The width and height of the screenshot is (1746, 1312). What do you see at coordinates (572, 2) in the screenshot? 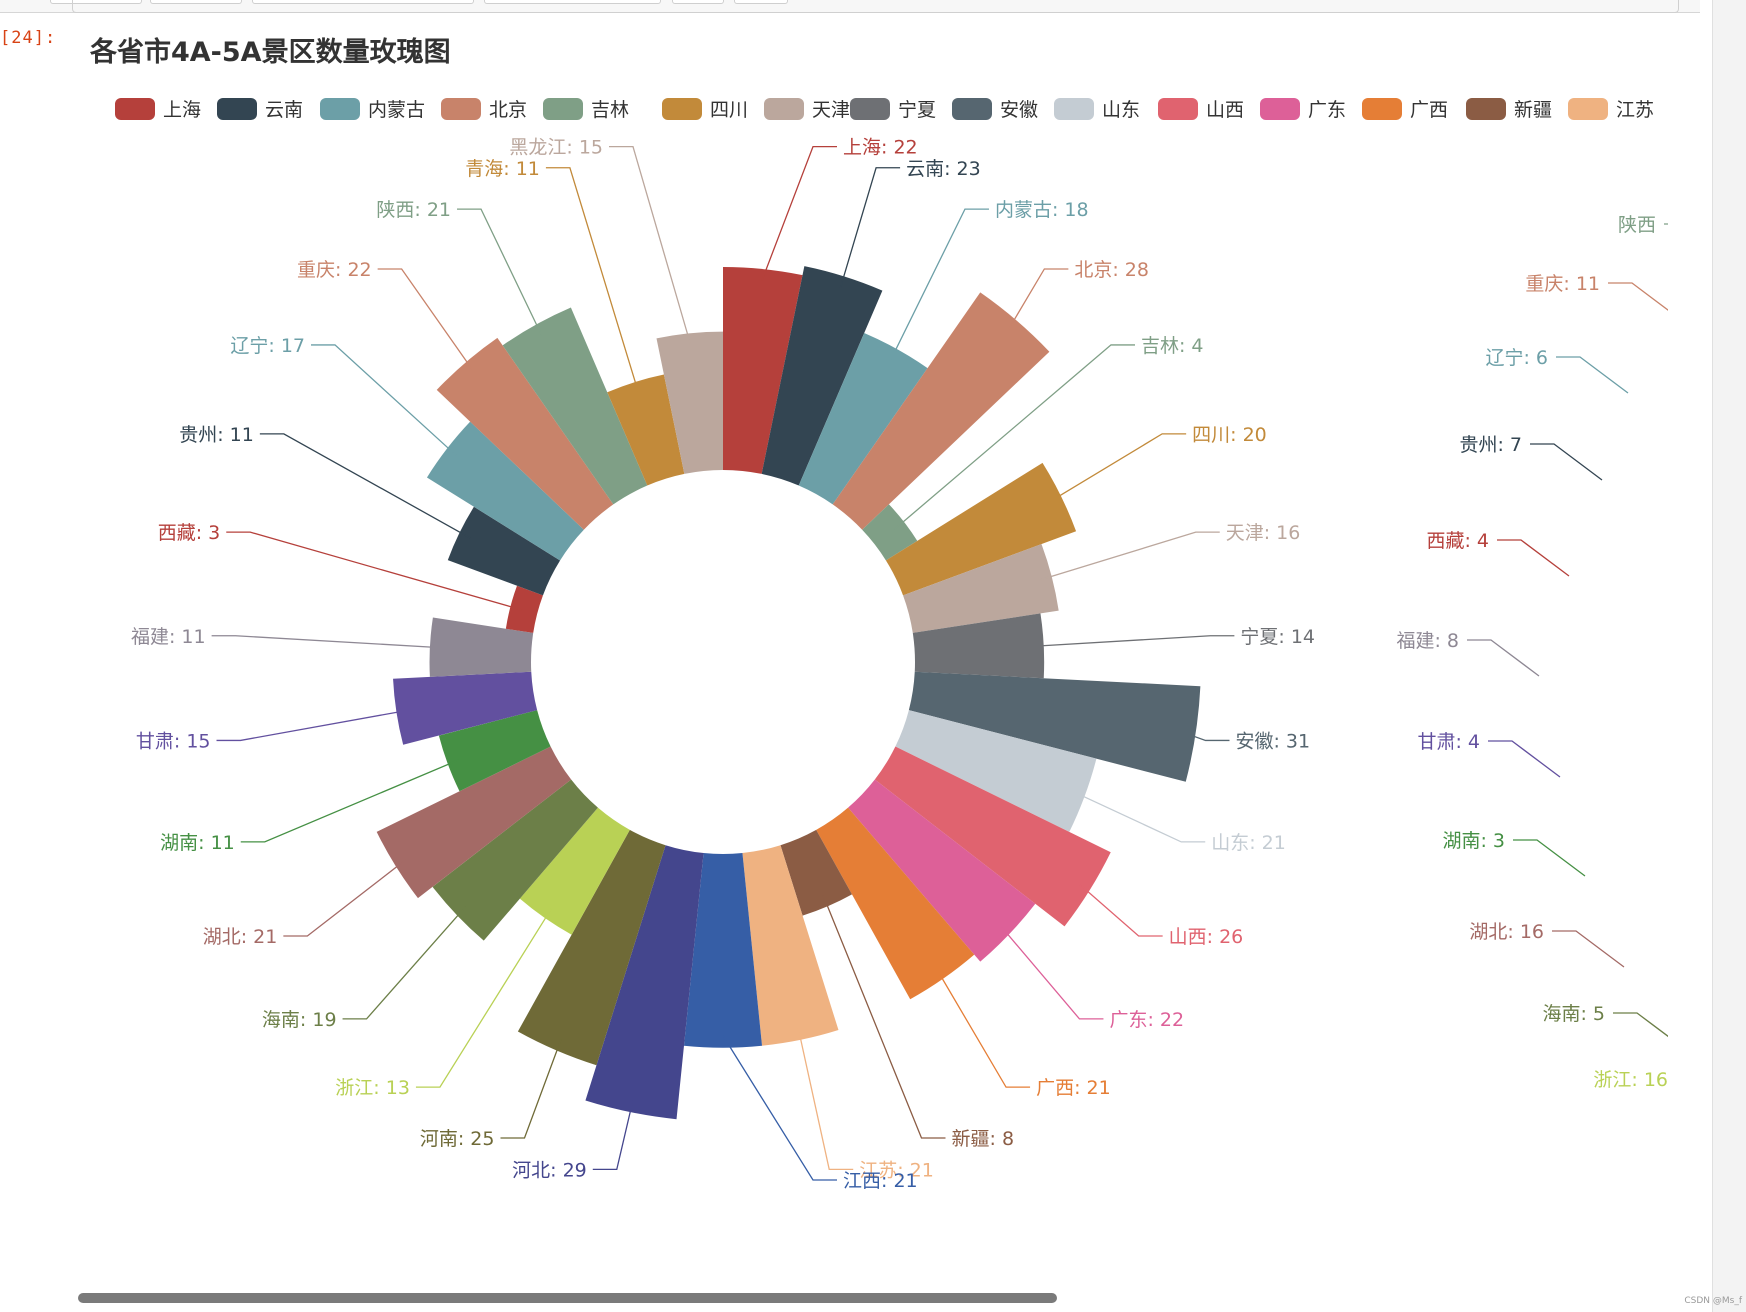
I see `toolbar-dropdown` at bounding box center [572, 2].